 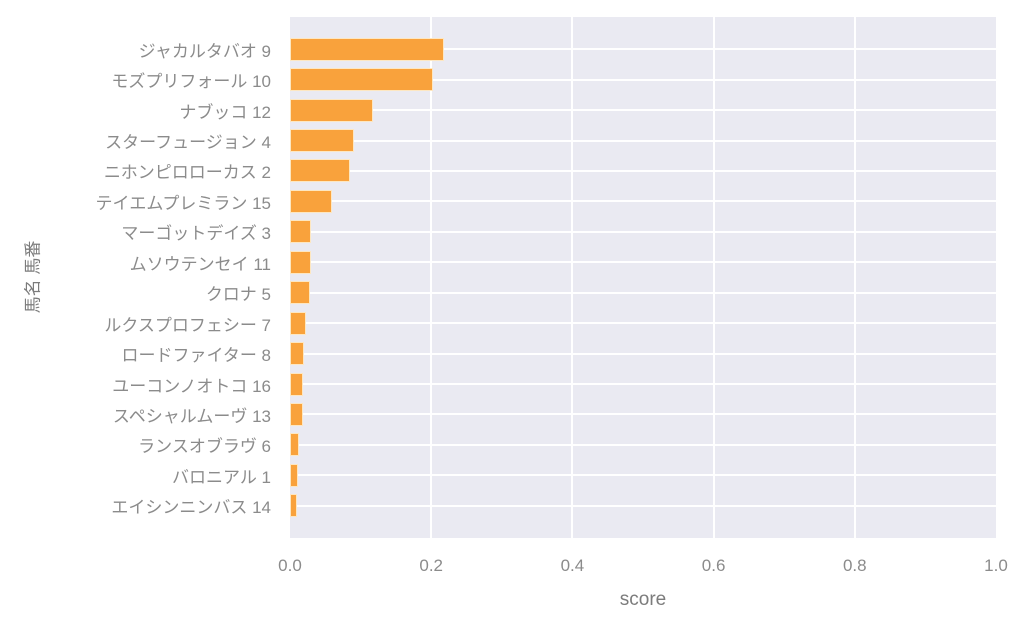 I want to click on y-tick-label: ロードファイター 8, so click(x=196, y=356).